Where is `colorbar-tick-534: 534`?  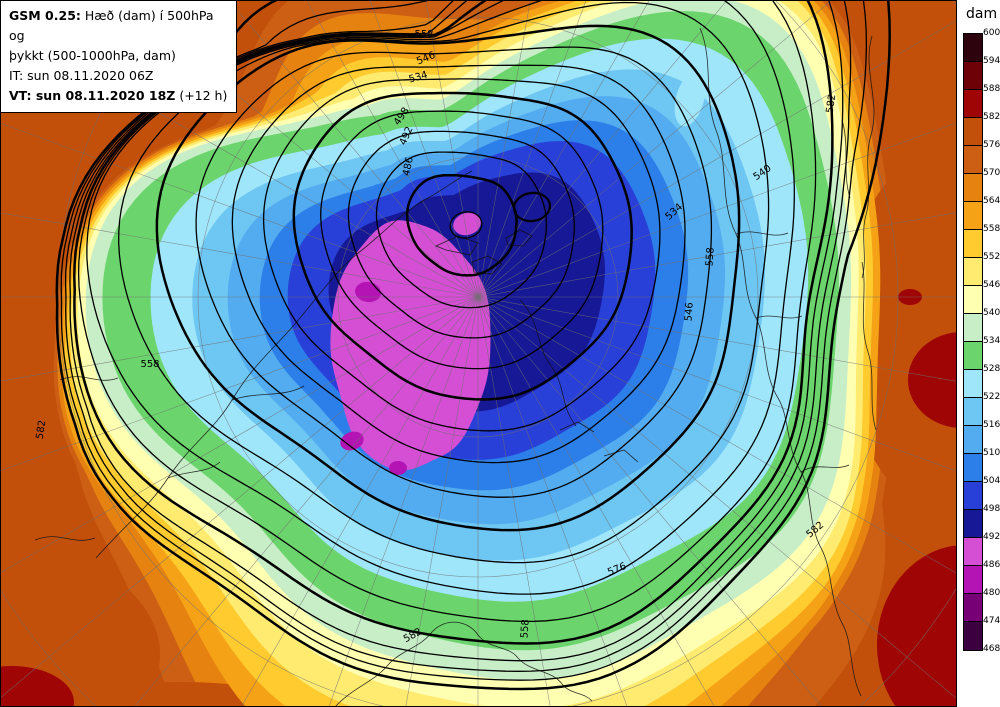 colorbar-tick-534: 534 is located at coordinates (991, 341).